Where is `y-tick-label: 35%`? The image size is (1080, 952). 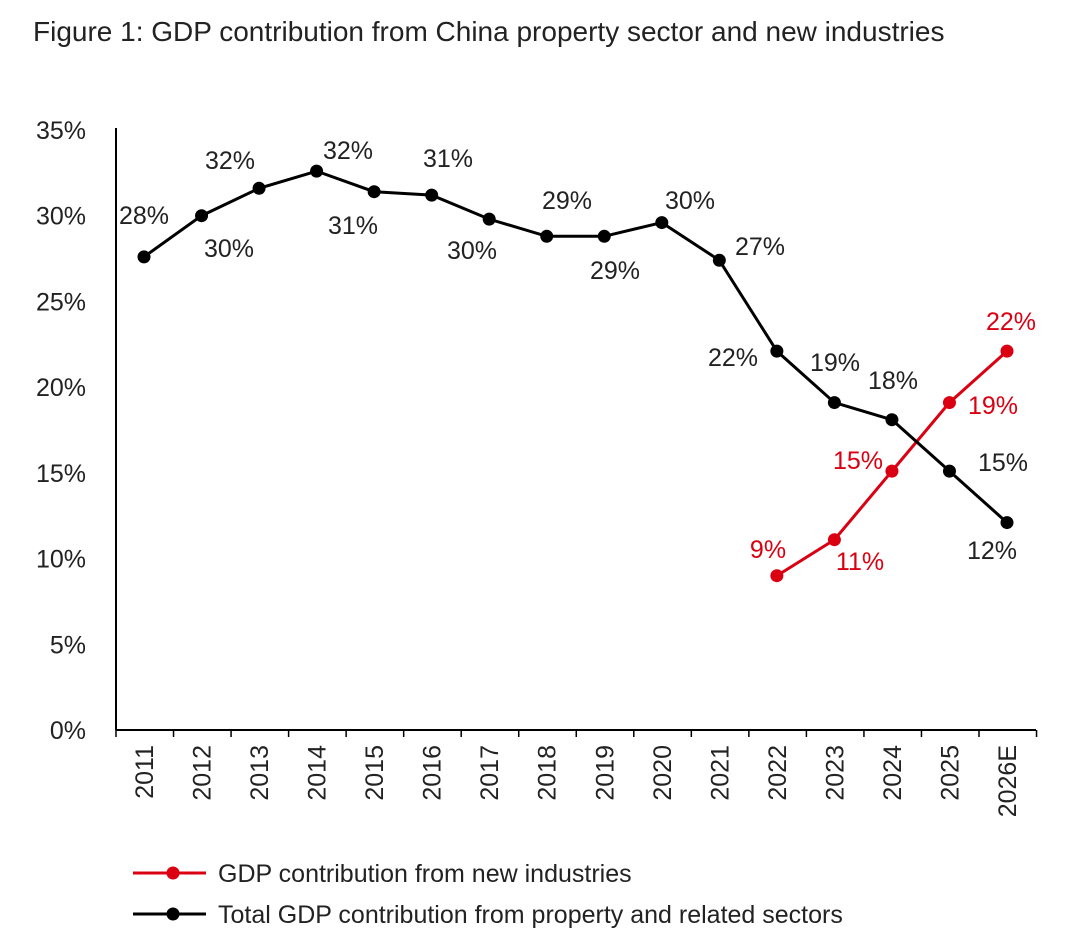 y-tick-label: 35% is located at coordinates (61, 131).